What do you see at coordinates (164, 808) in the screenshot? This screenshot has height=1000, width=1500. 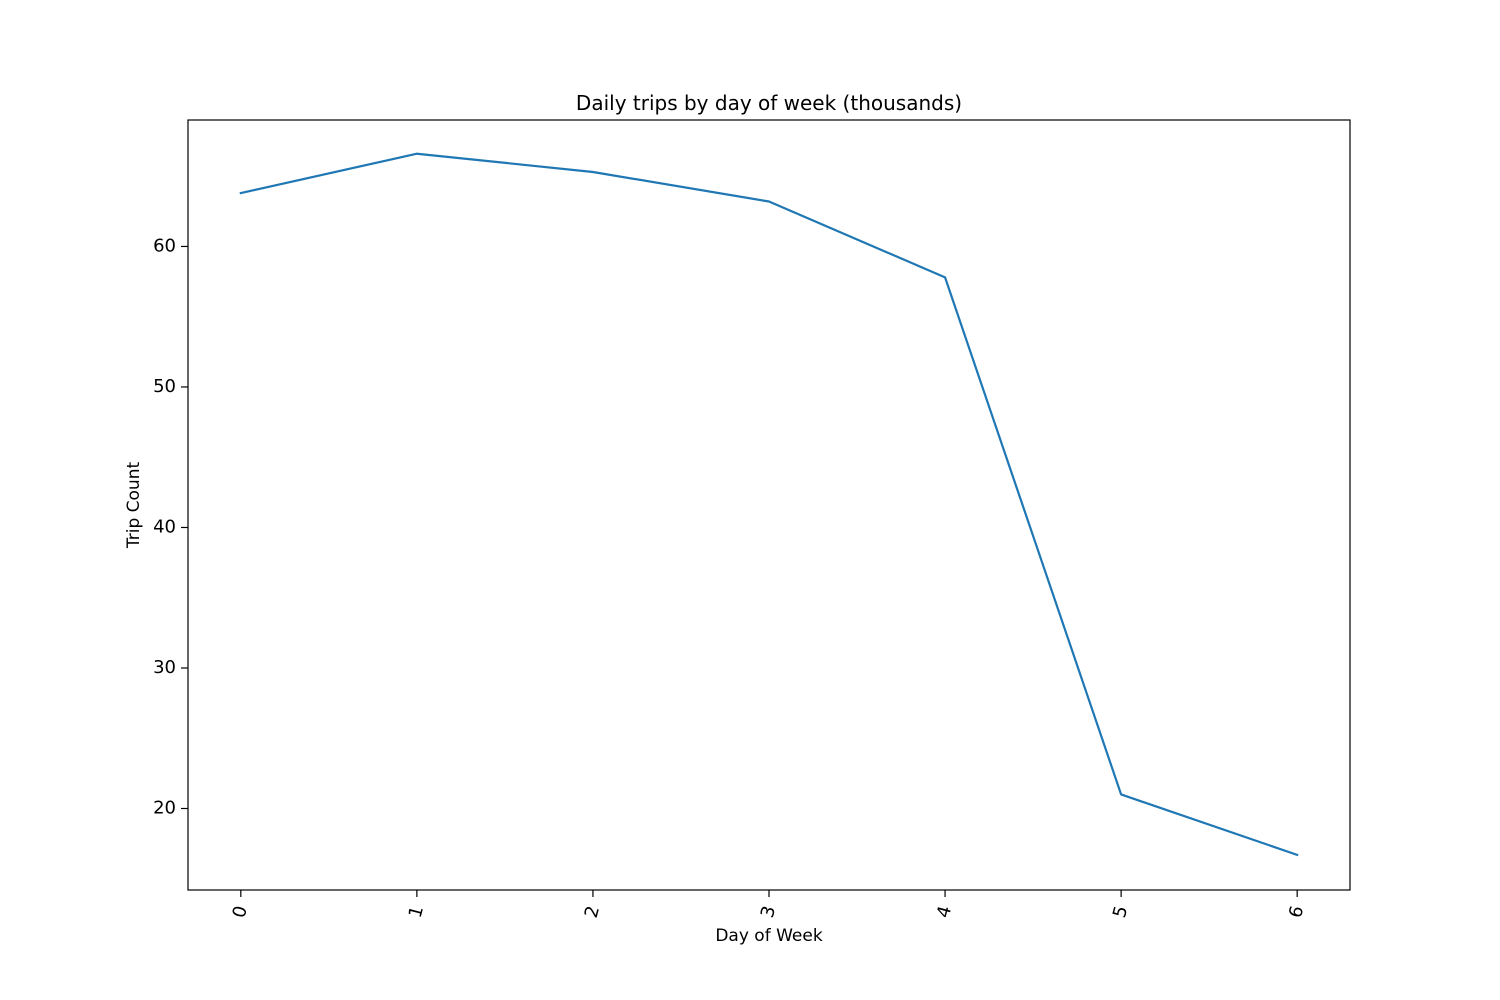 I see `y-tick-label: 20` at bounding box center [164, 808].